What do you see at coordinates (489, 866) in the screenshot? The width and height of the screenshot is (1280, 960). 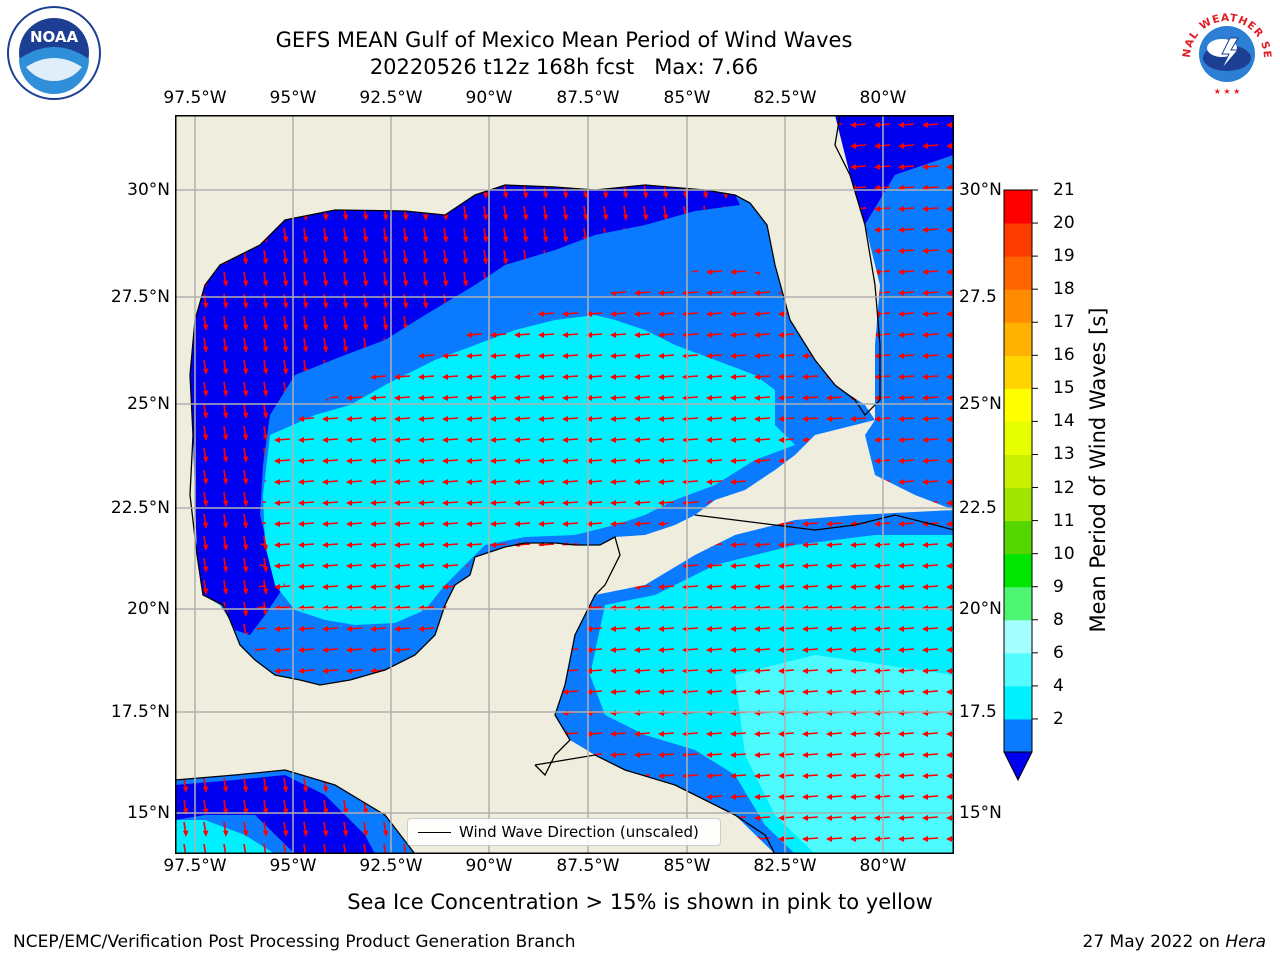 I see `lon-tick-label-bottom: 90°W` at bounding box center [489, 866].